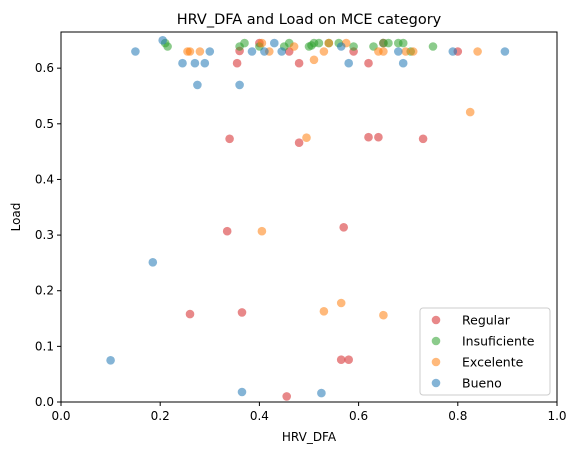 The width and height of the screenshot is (578, 455). What do you see at coordinates (436, 362) in the screenshot?
I see `legend-marker-excelente` at bounding box center [436, 362].